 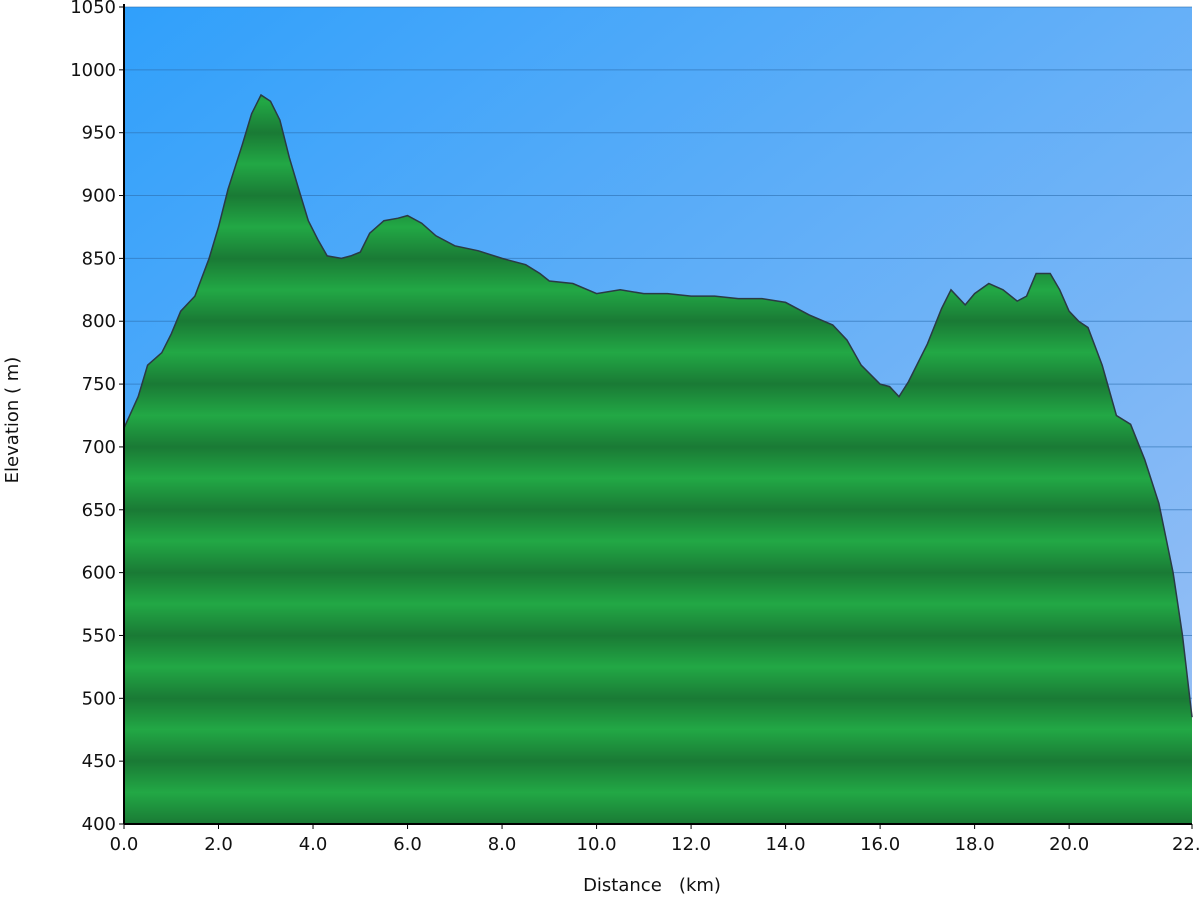 I want to click on y-tick-label: 550, so click(x=99, y=635).